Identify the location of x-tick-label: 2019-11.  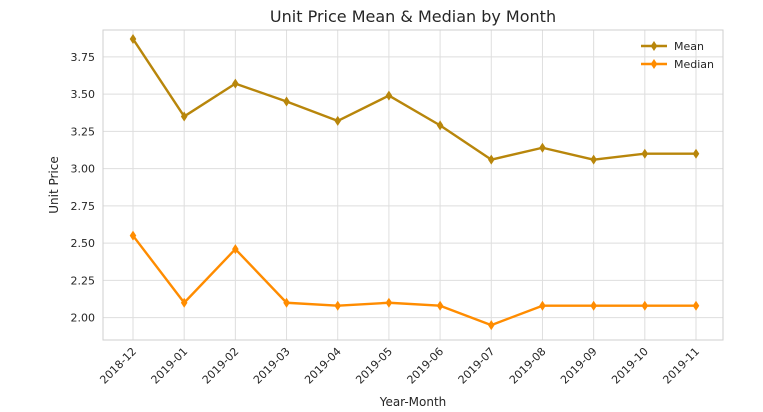
(681, 366).